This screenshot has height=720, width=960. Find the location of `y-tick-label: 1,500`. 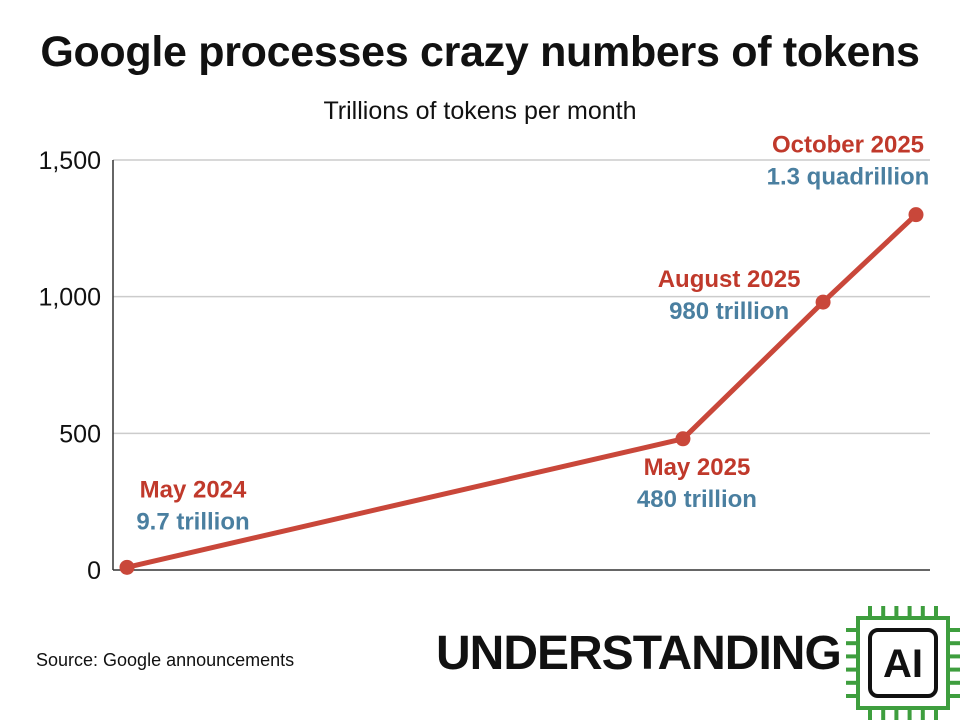

y-tick-label: 1,500 is located at coordinates (69, 161).